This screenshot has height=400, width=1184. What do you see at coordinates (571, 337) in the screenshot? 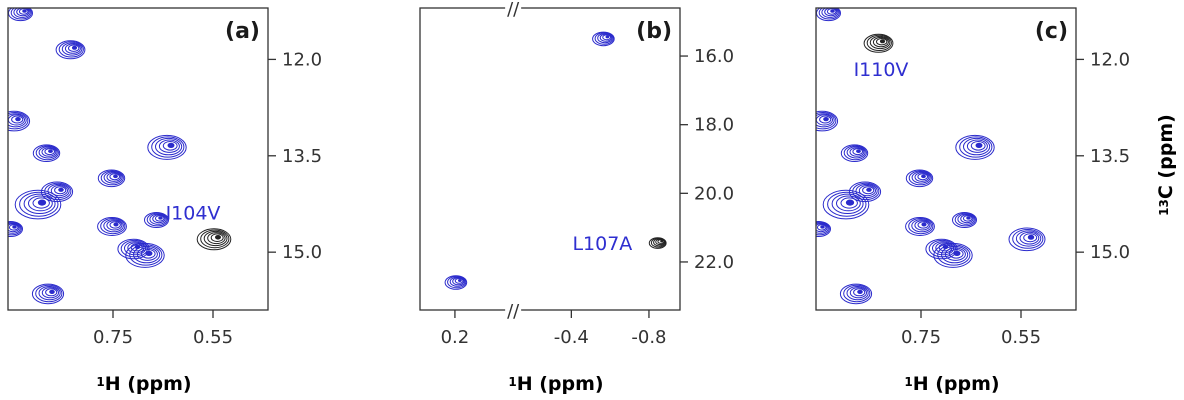
I see `x-tick-label-b: -0.4` at bounding box center [571, 337].